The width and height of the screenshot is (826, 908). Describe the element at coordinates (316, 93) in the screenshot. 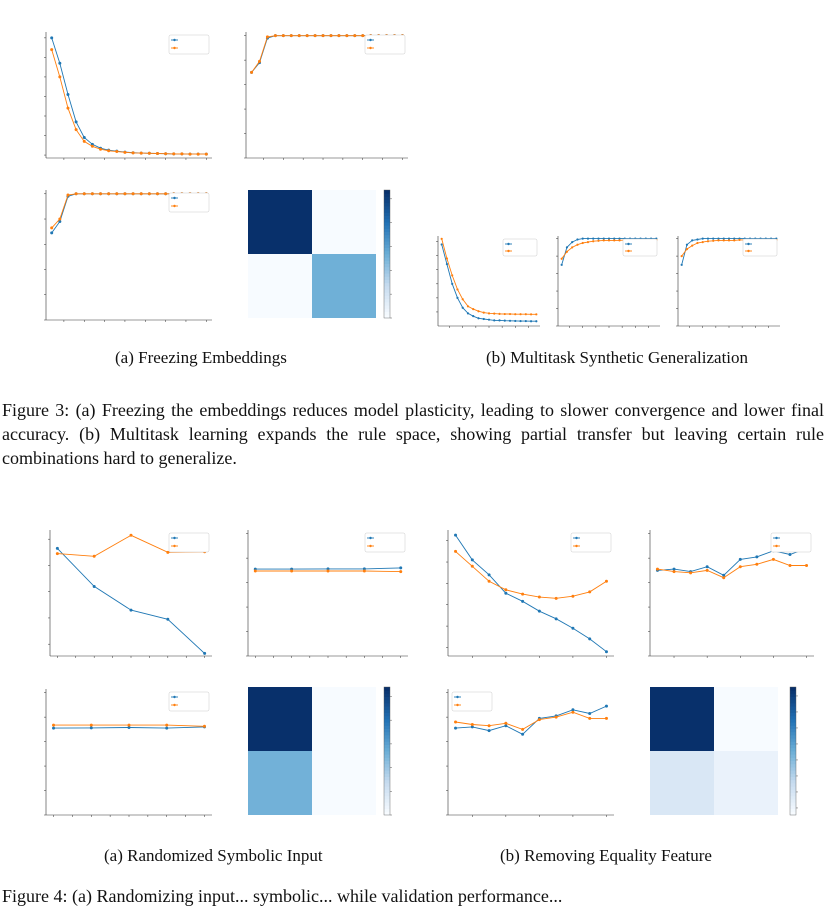

I see `fig3a-acc-panel` at that location.